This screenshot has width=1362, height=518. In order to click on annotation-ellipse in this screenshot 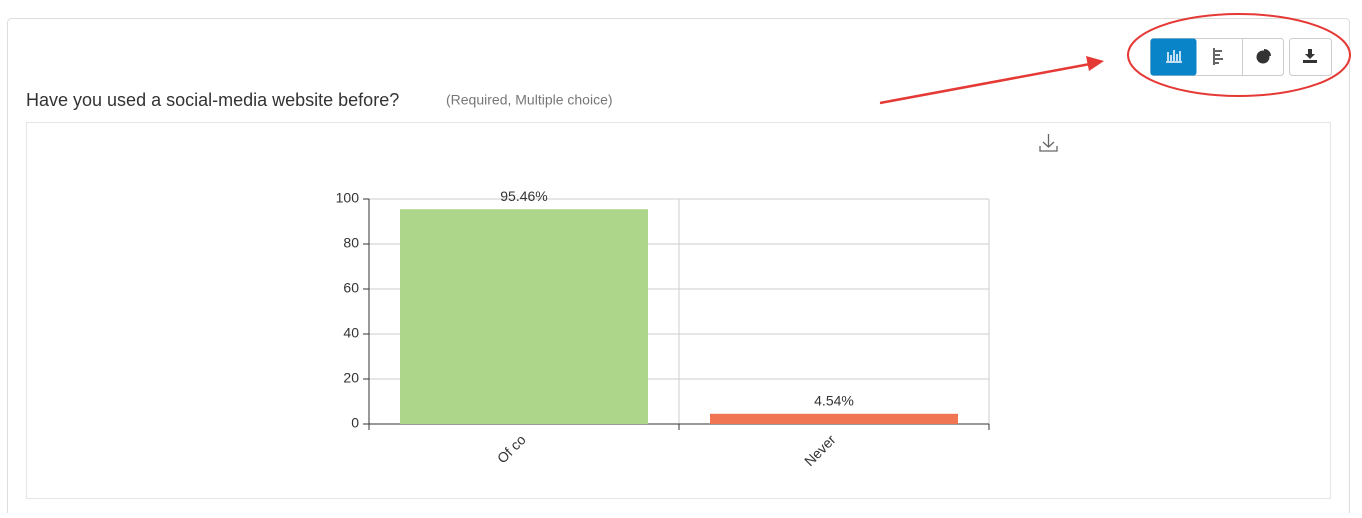, I will do `click(1239, 55)`.